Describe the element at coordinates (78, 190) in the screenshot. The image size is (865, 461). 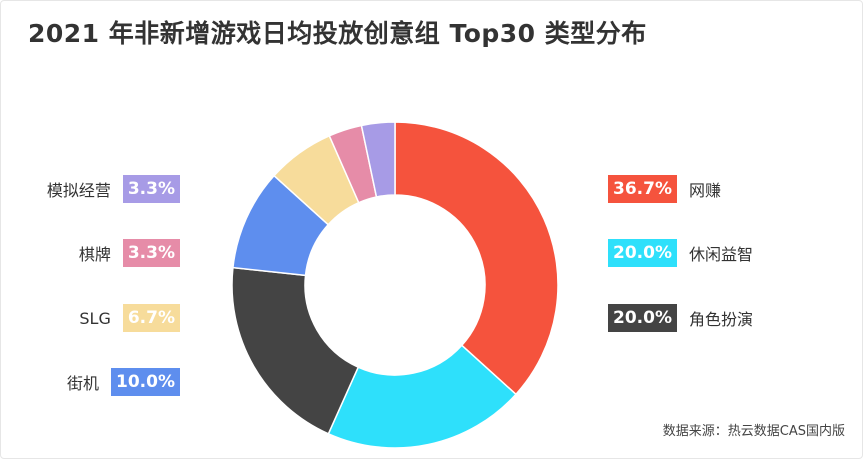
I see `legend-label: 模拟经营` at that location.